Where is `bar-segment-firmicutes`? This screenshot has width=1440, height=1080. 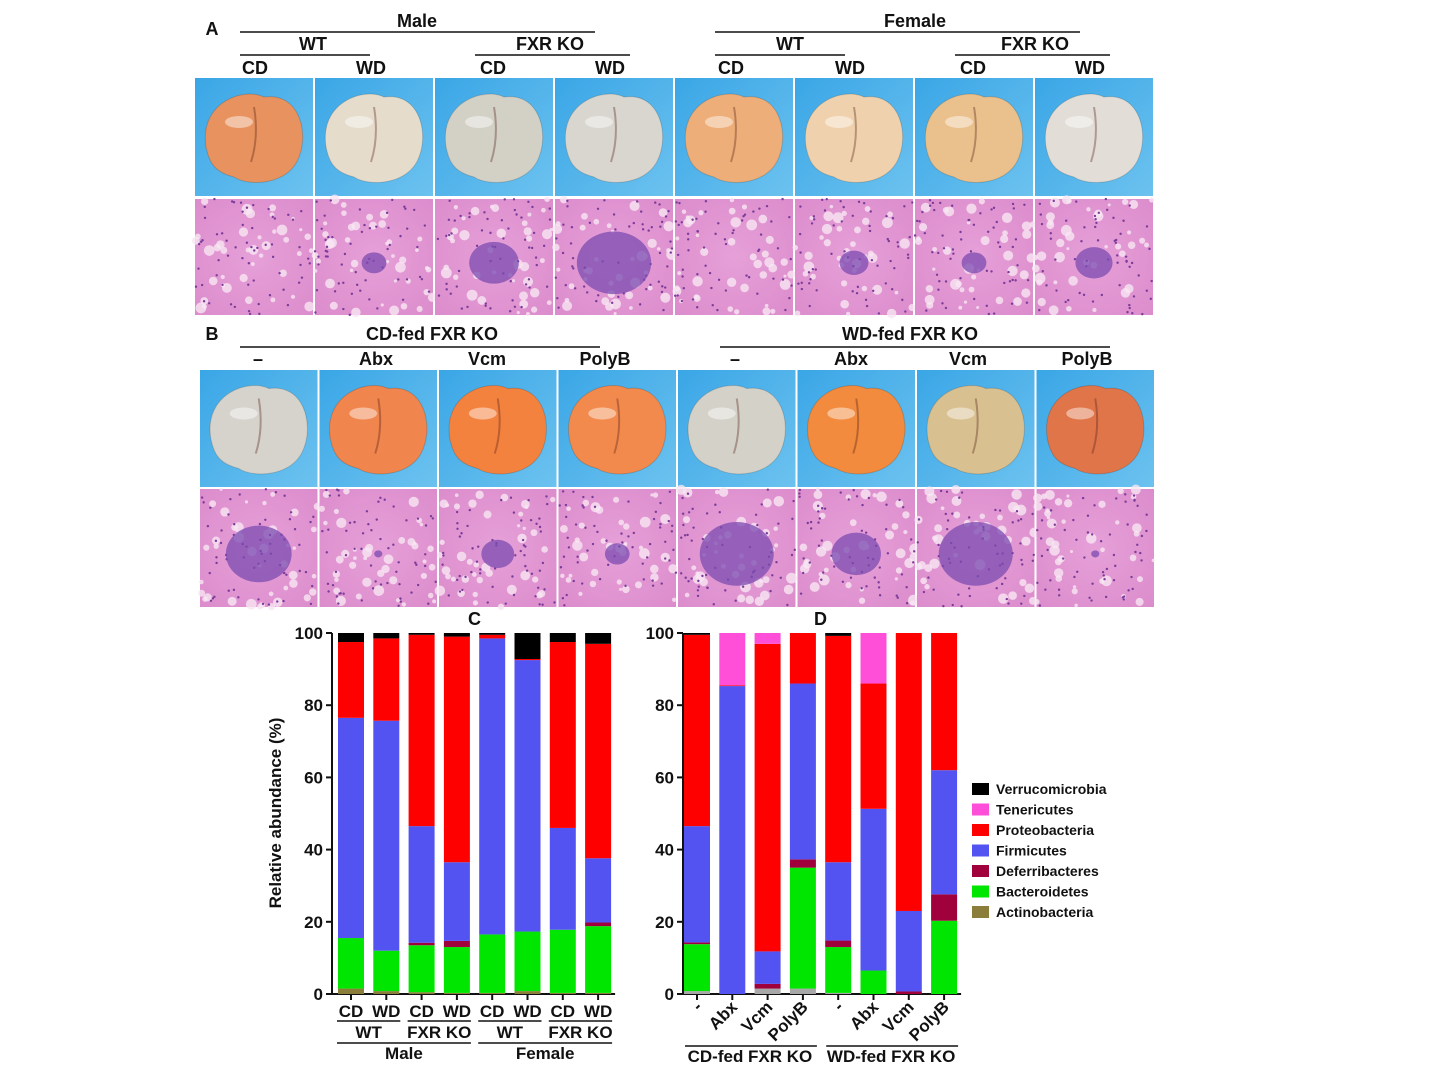 bar-segment-firmicutes is located at coordinates (456, 901).